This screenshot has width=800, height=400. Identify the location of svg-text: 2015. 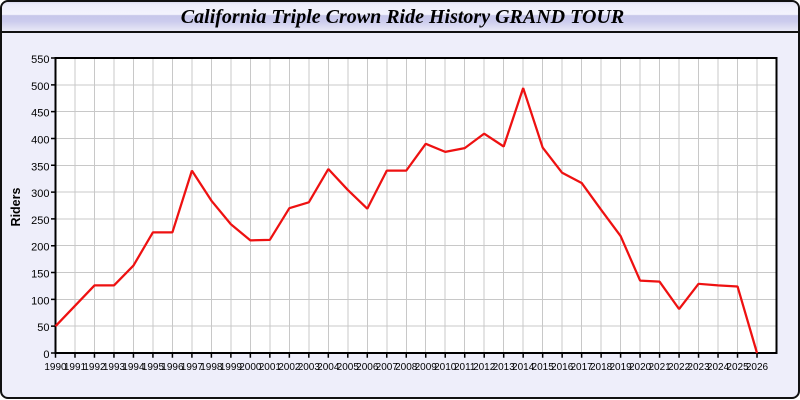
(543, 367).